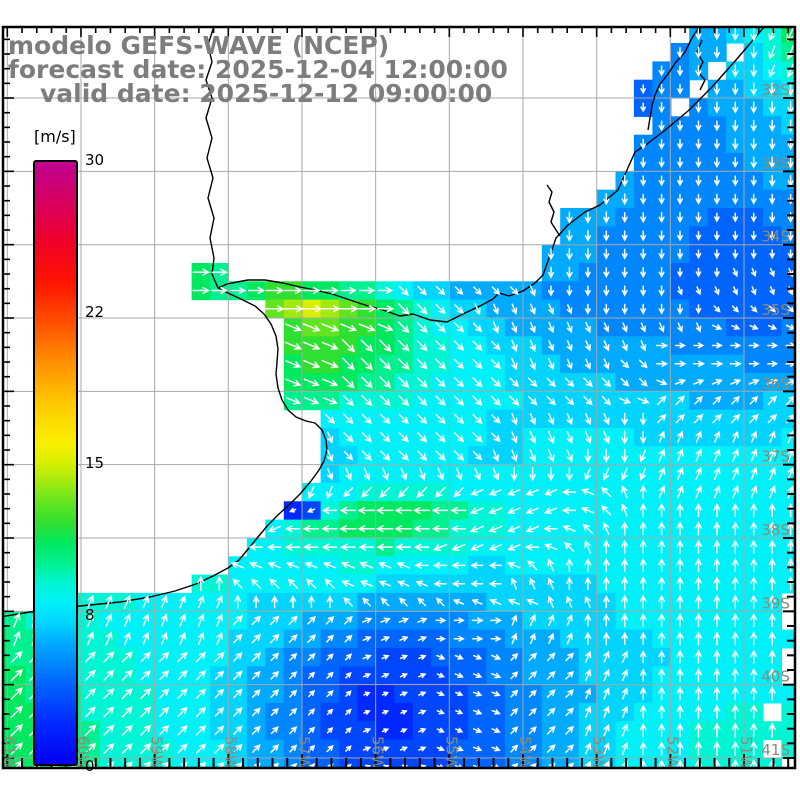  What do you see at coordinates (775, 163) in the screenshot?
I see `lat-label: 33S` at bounding box center [775, 163].